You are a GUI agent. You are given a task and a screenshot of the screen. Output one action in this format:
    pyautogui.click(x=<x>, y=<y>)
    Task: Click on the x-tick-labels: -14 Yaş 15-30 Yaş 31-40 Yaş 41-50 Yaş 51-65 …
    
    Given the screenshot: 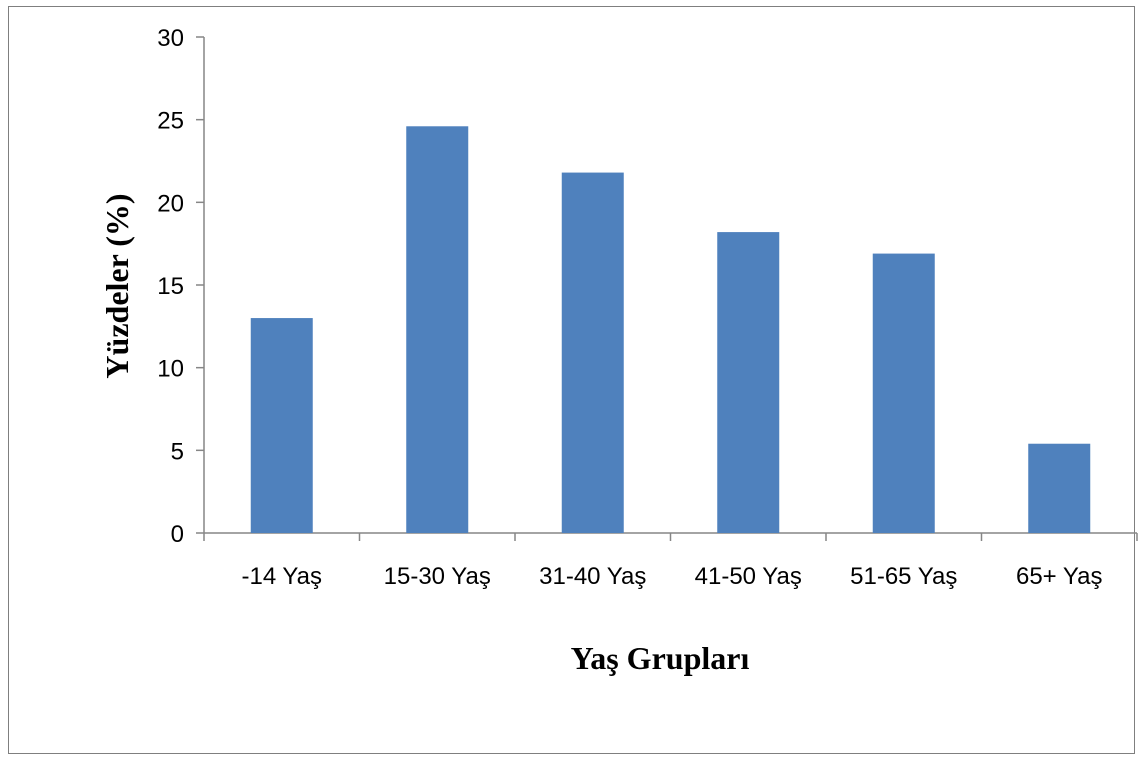 What is the action you would take?
    pyautogui.click(x=672, y=576)
    